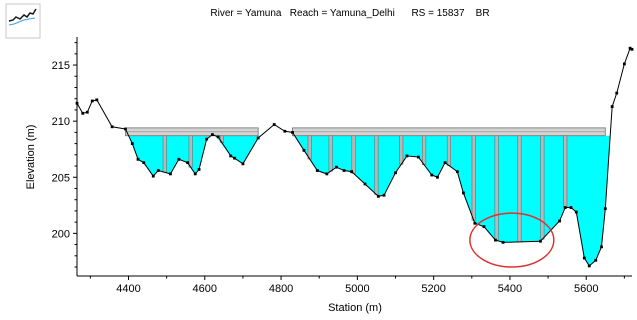  Describe the element at coordinates (128, 289) in the screenshot. I see `x-tick-label: 4400` at that location.